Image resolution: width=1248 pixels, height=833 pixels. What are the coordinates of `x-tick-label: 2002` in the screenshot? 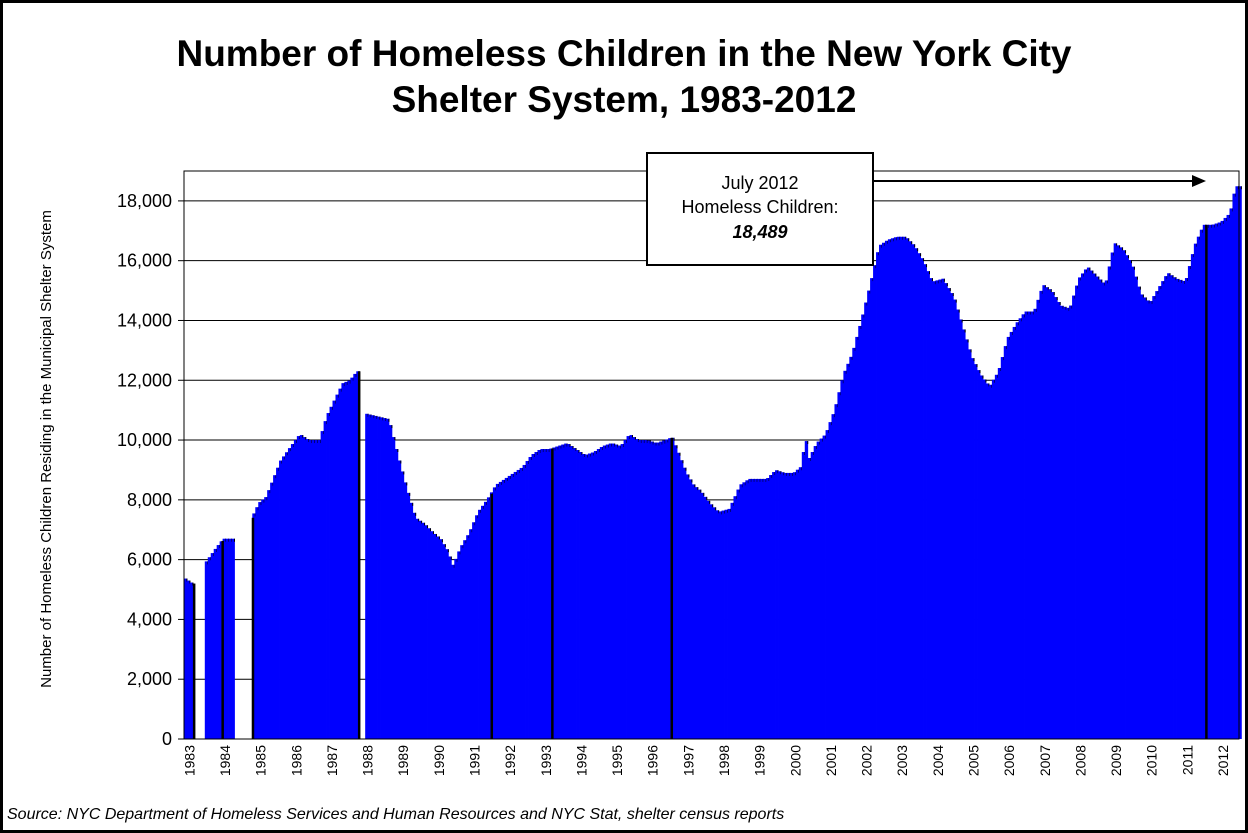 It's located at (867, 760).